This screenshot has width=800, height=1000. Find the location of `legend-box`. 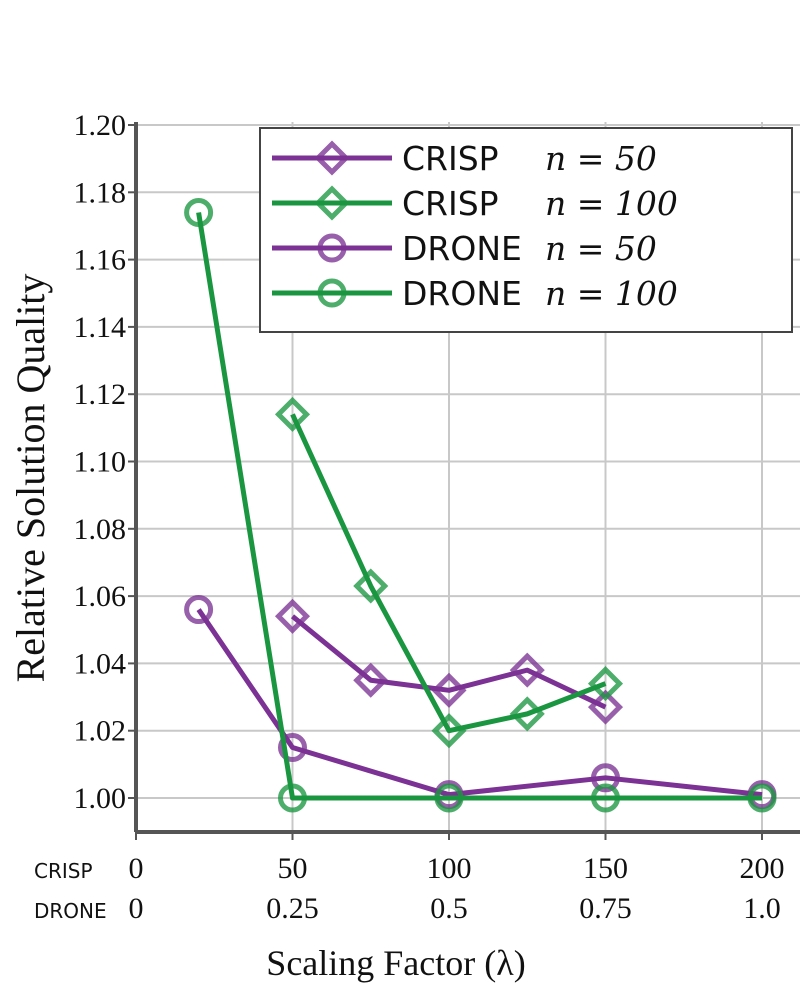

legend-box is located at coordinates (526, 230).